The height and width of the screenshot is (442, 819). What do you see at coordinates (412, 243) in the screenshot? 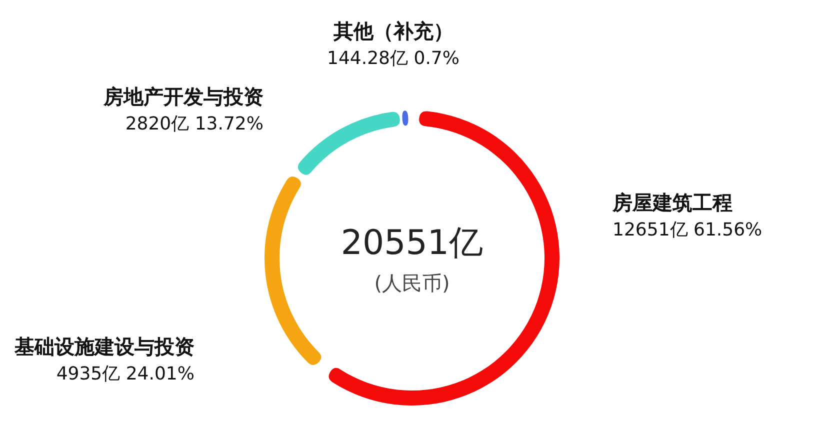
I see `annotation: 20551亿` at bounding box center [412, 243].